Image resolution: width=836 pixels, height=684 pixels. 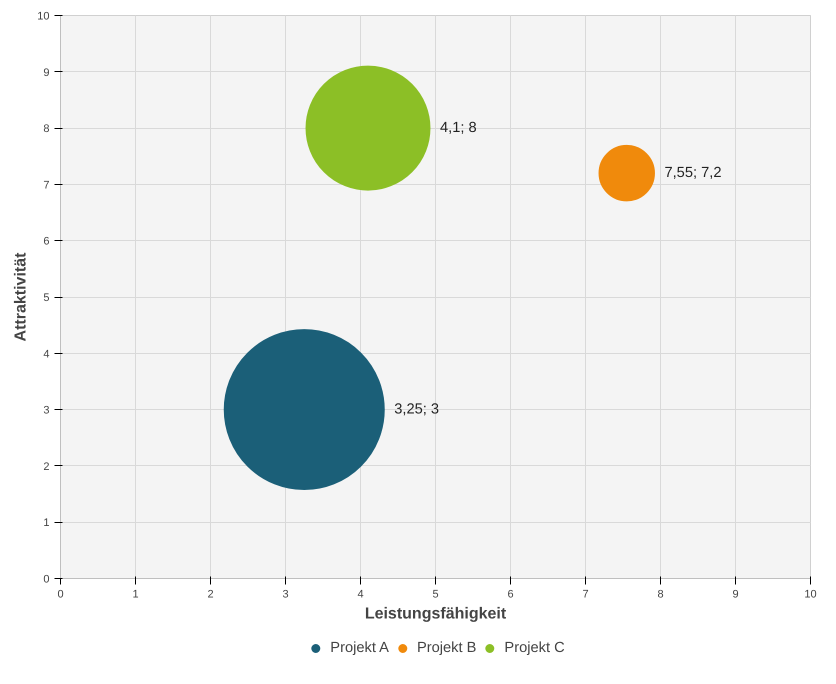 What do you see at coordinates (46, 129) in the screenshot?
I see `y-tick-label: 8` at bounding box center [46, 129].